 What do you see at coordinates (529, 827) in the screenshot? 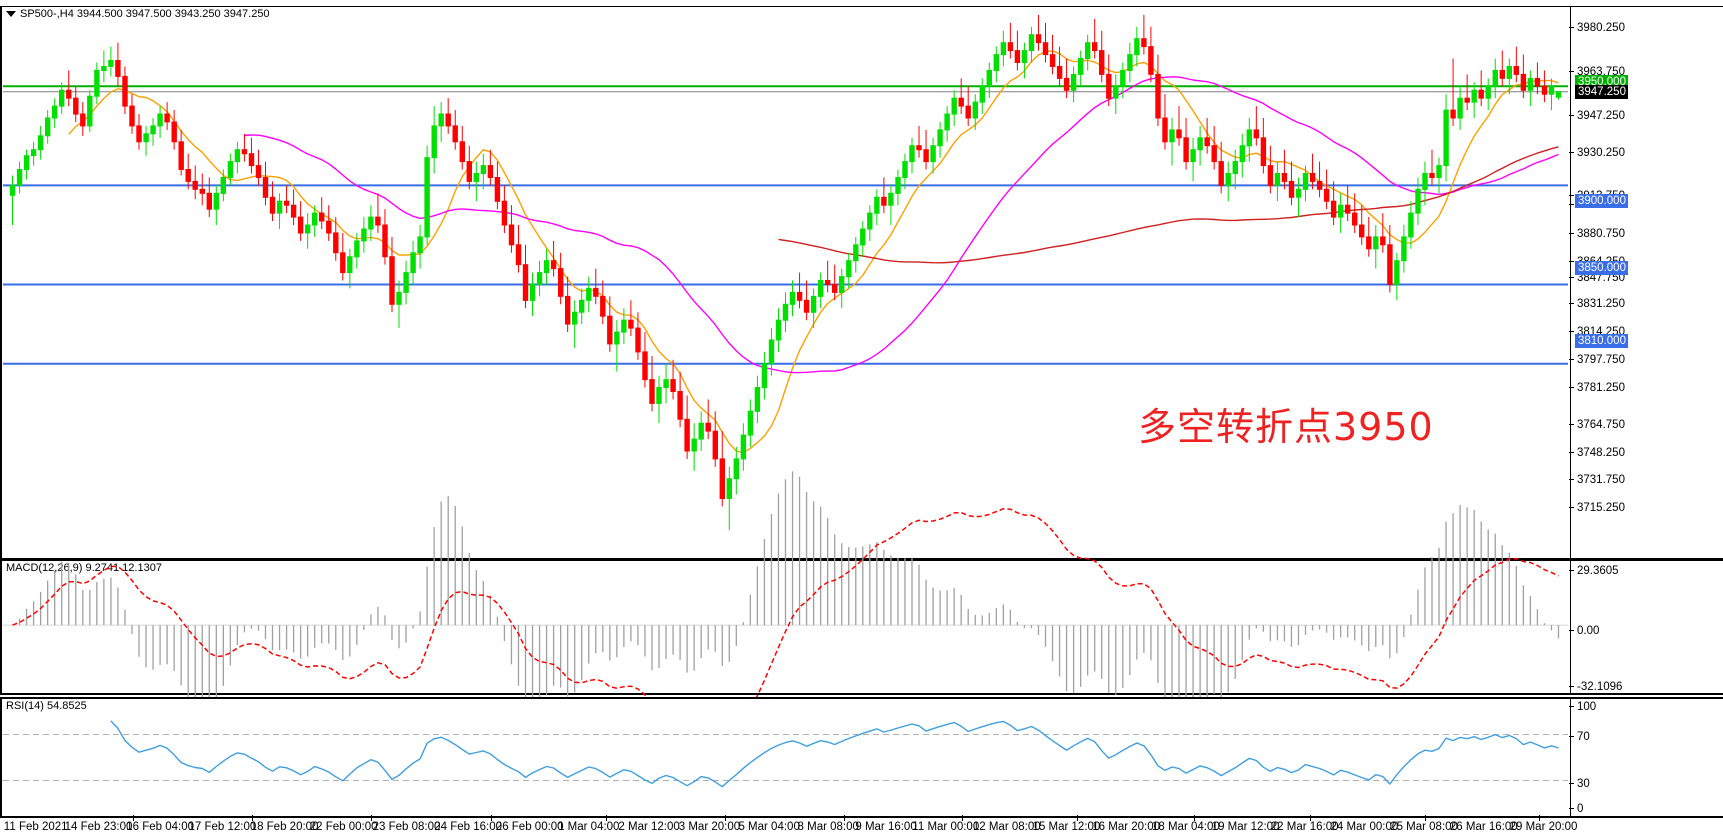
I see `time-axis-label: 26 Feb 00:00` at bounding box center [529, 827].